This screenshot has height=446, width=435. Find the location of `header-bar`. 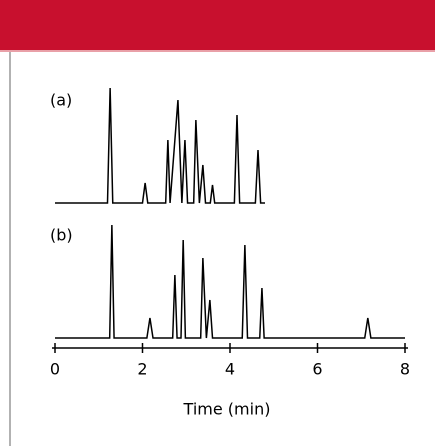

header-bar is located at coordinates (217, 25).